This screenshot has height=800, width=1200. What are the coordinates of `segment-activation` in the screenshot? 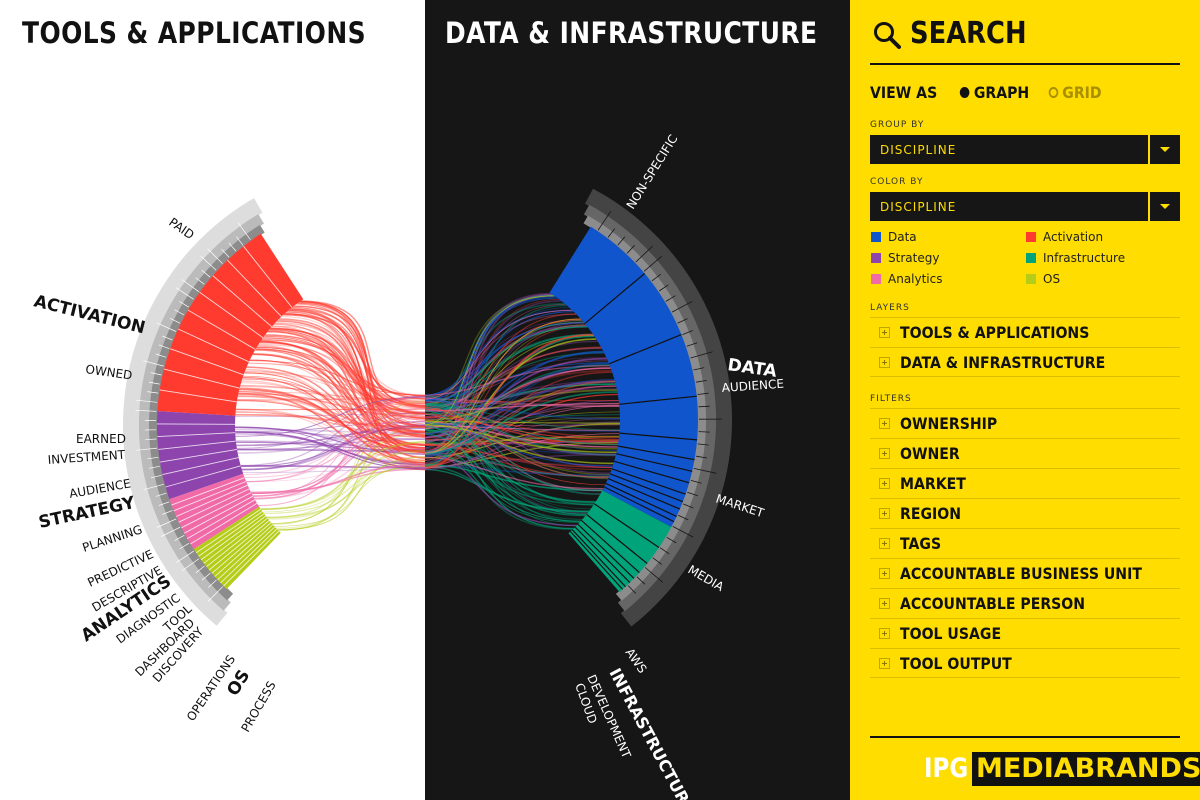 It's located at (230, 324).